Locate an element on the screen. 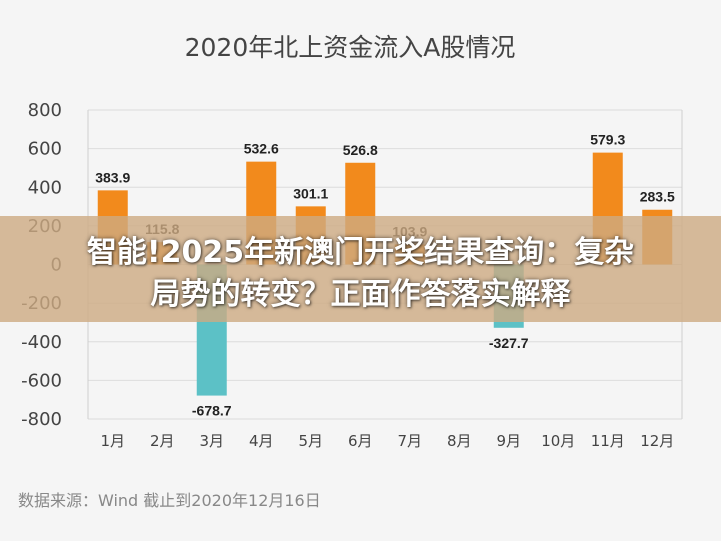  x-tick-label: 10月 is located at coordinates (558, 441).